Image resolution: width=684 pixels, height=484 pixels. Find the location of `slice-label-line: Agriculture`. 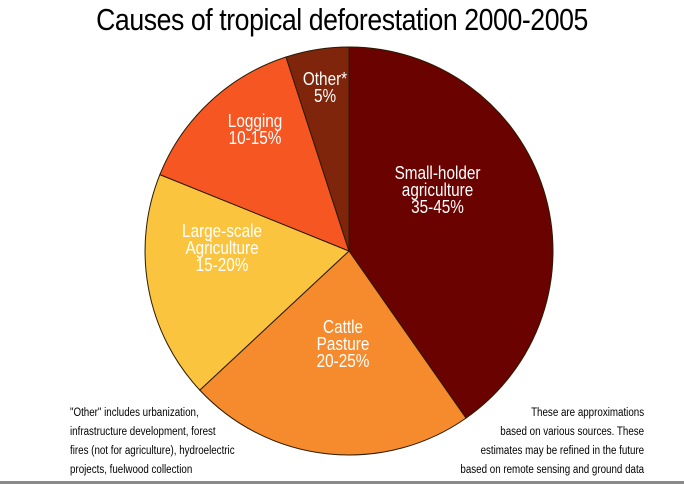

slice-label-line: Agriculture is located at coordinates (222, 247).